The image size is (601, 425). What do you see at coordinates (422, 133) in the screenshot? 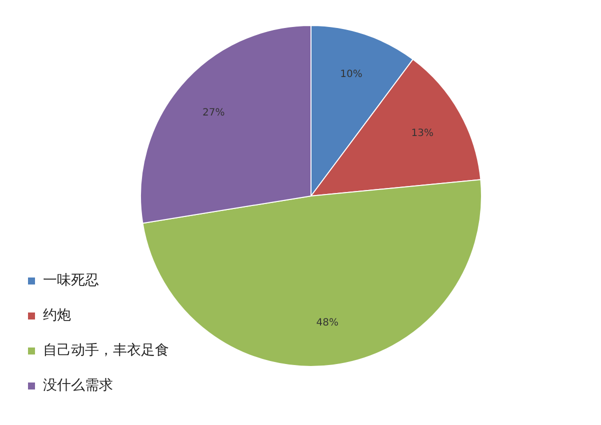
I see `data-label: 13%` at bounding box center [422, 133].